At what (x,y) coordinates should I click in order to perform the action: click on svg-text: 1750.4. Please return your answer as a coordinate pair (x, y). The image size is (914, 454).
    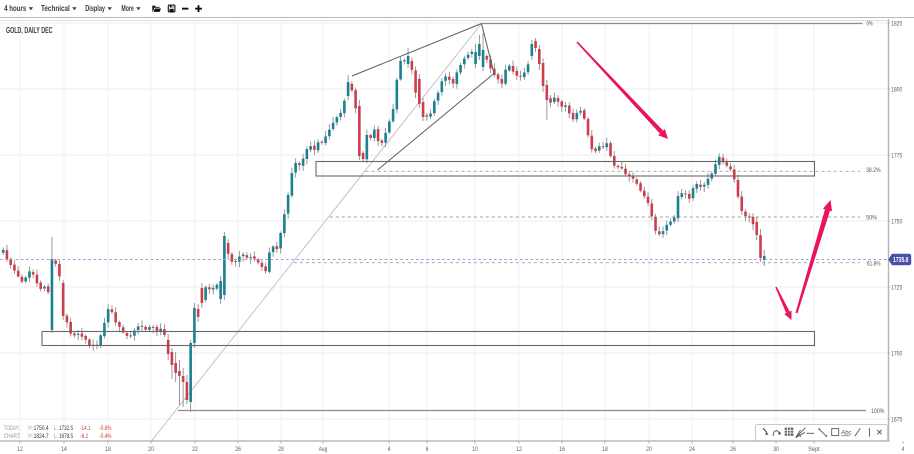
    Looking at the image, I should click on (41, 428).